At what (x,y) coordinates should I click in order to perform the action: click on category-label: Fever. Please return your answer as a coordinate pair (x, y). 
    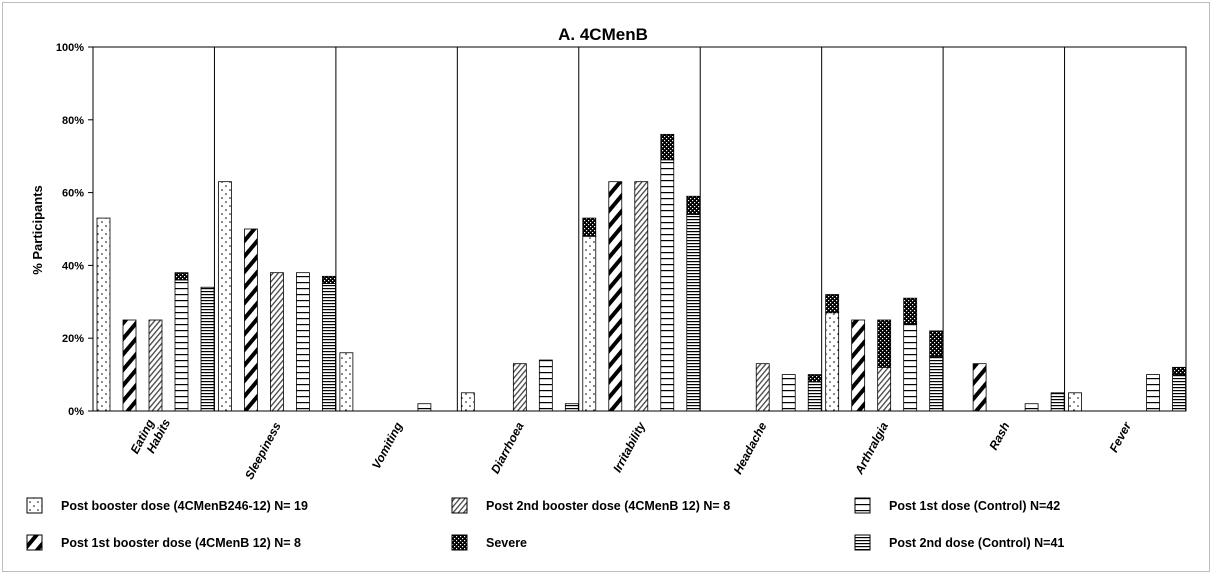
    Looking at the image, I should click on (1121, 437).